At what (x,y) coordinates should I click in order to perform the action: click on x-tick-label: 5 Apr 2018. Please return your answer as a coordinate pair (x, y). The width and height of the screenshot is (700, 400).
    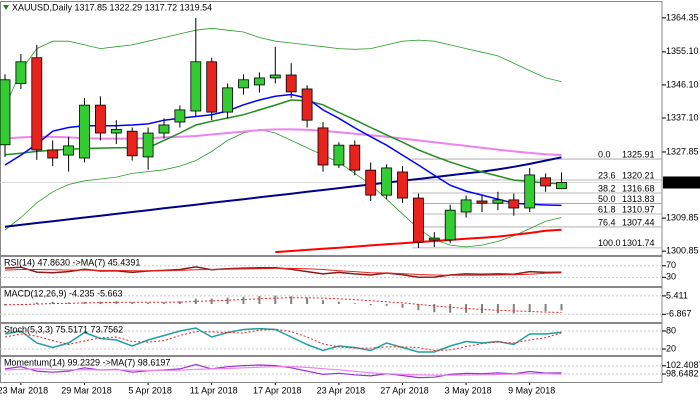
    Looking at the image, I should click on (150, 390).